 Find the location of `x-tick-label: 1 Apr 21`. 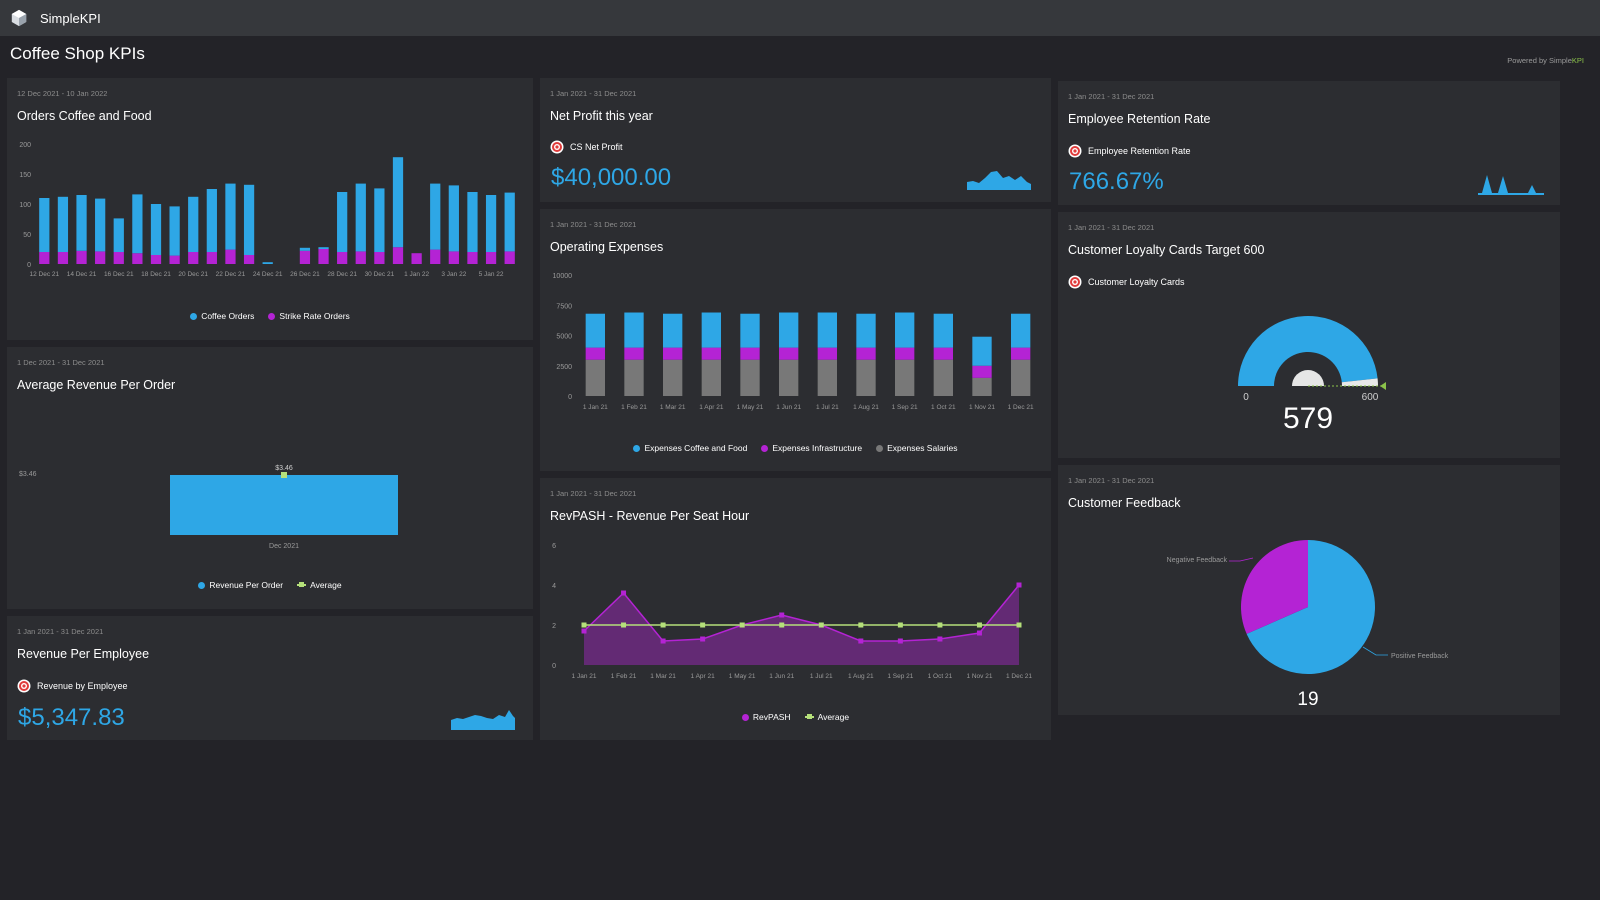

x-tick-label: 1 Apr 21 is located at coordinates (711, 407).